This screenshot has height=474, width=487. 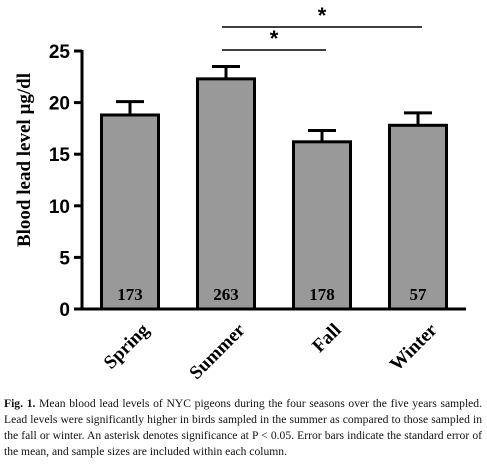 What do you see at coordinates (59, 104) in the screenshot?
I see `y-tick-label: 20` at bounding box center [59, 104].